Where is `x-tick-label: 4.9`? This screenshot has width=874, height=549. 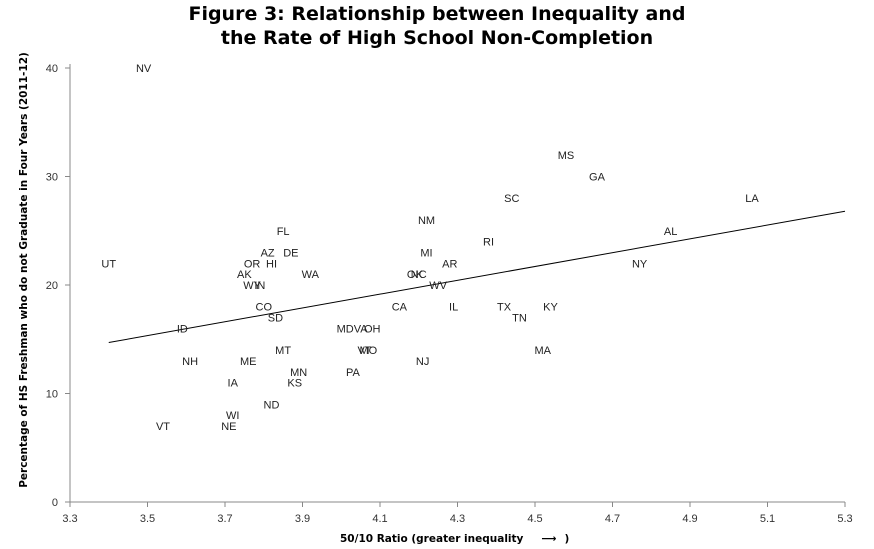 x-tick-label: 4.9 is located at coordinates (689, 519).